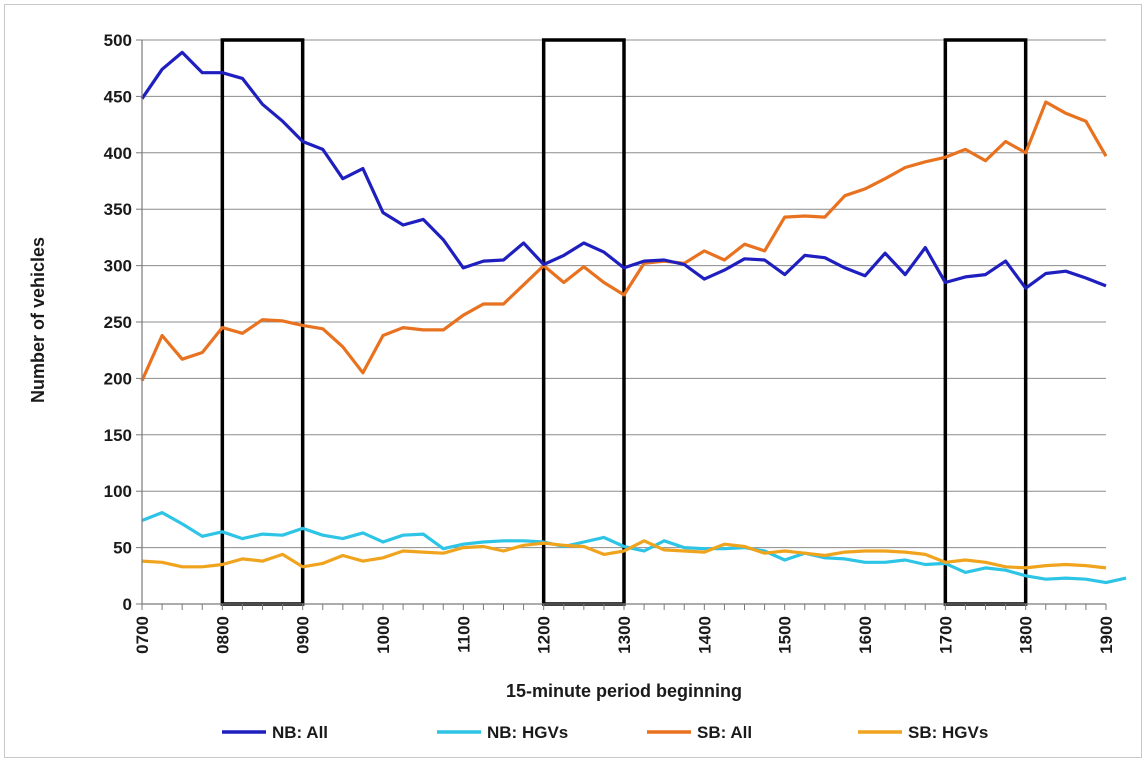 This screenshot has height=764, width=1148. What do you see at coordinates (127, 604) in the screenshot?
I see `y-tick-label-0: 0` at bounding box center [127, 604].